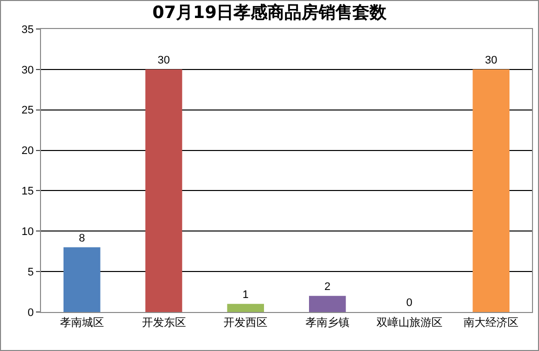 The image size is (539, 351). I want to click on y-tick-label: 5, so click(31, 272).